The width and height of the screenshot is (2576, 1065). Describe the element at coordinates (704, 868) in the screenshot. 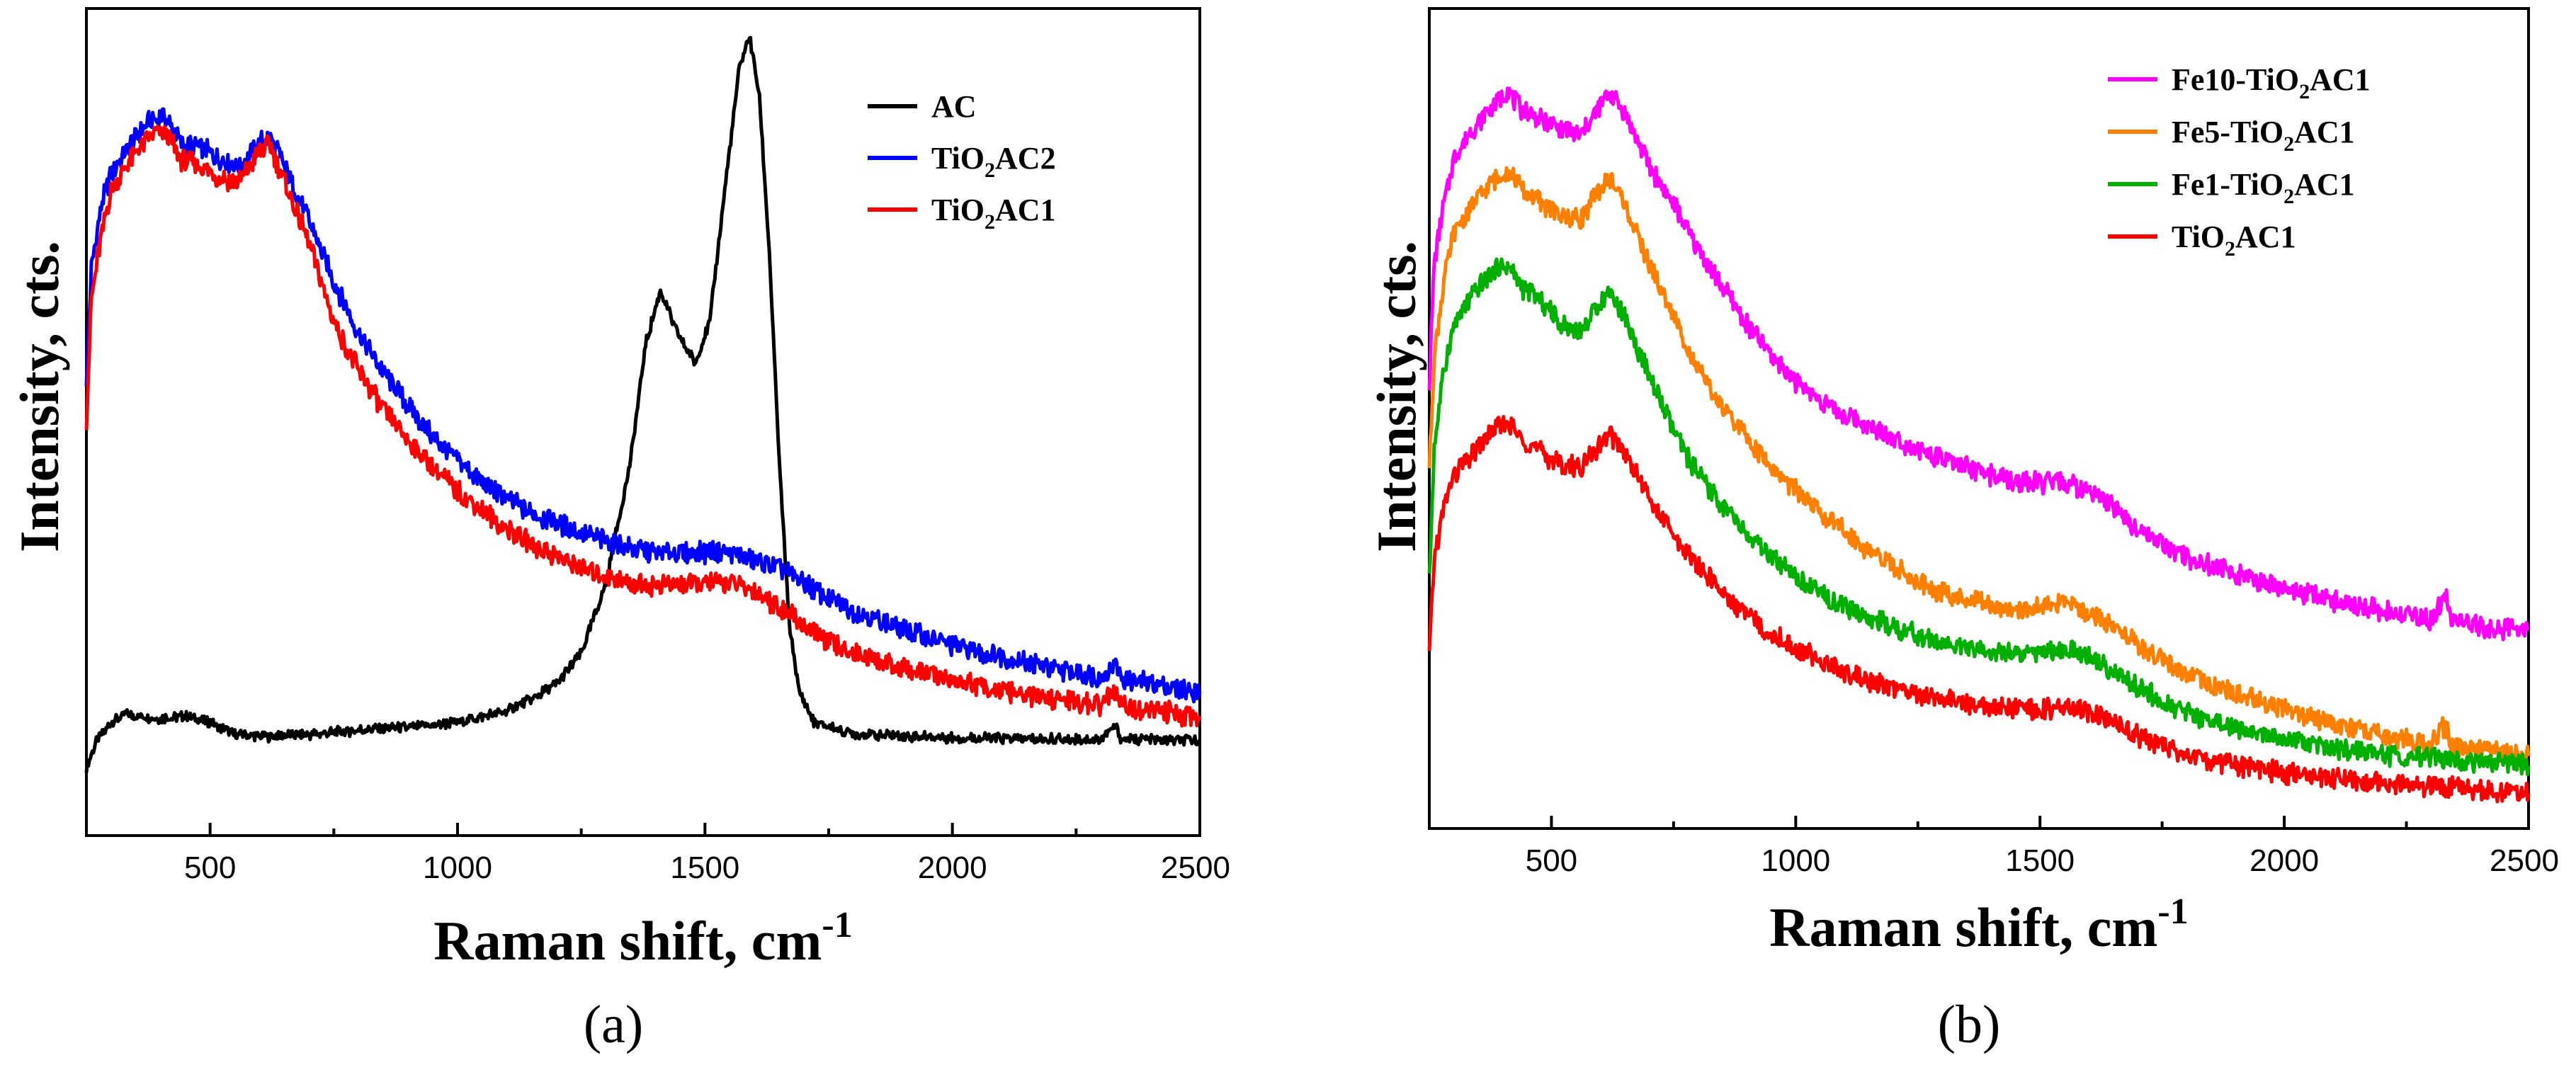

I see `x-tick-label-a-1500: 1500` at that location.